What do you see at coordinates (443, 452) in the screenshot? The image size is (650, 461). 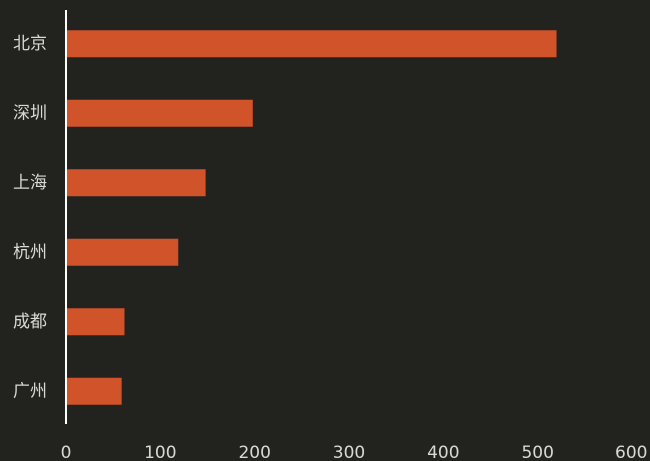 I see `x-tick-label: 400` at bounding box center [443, 452].